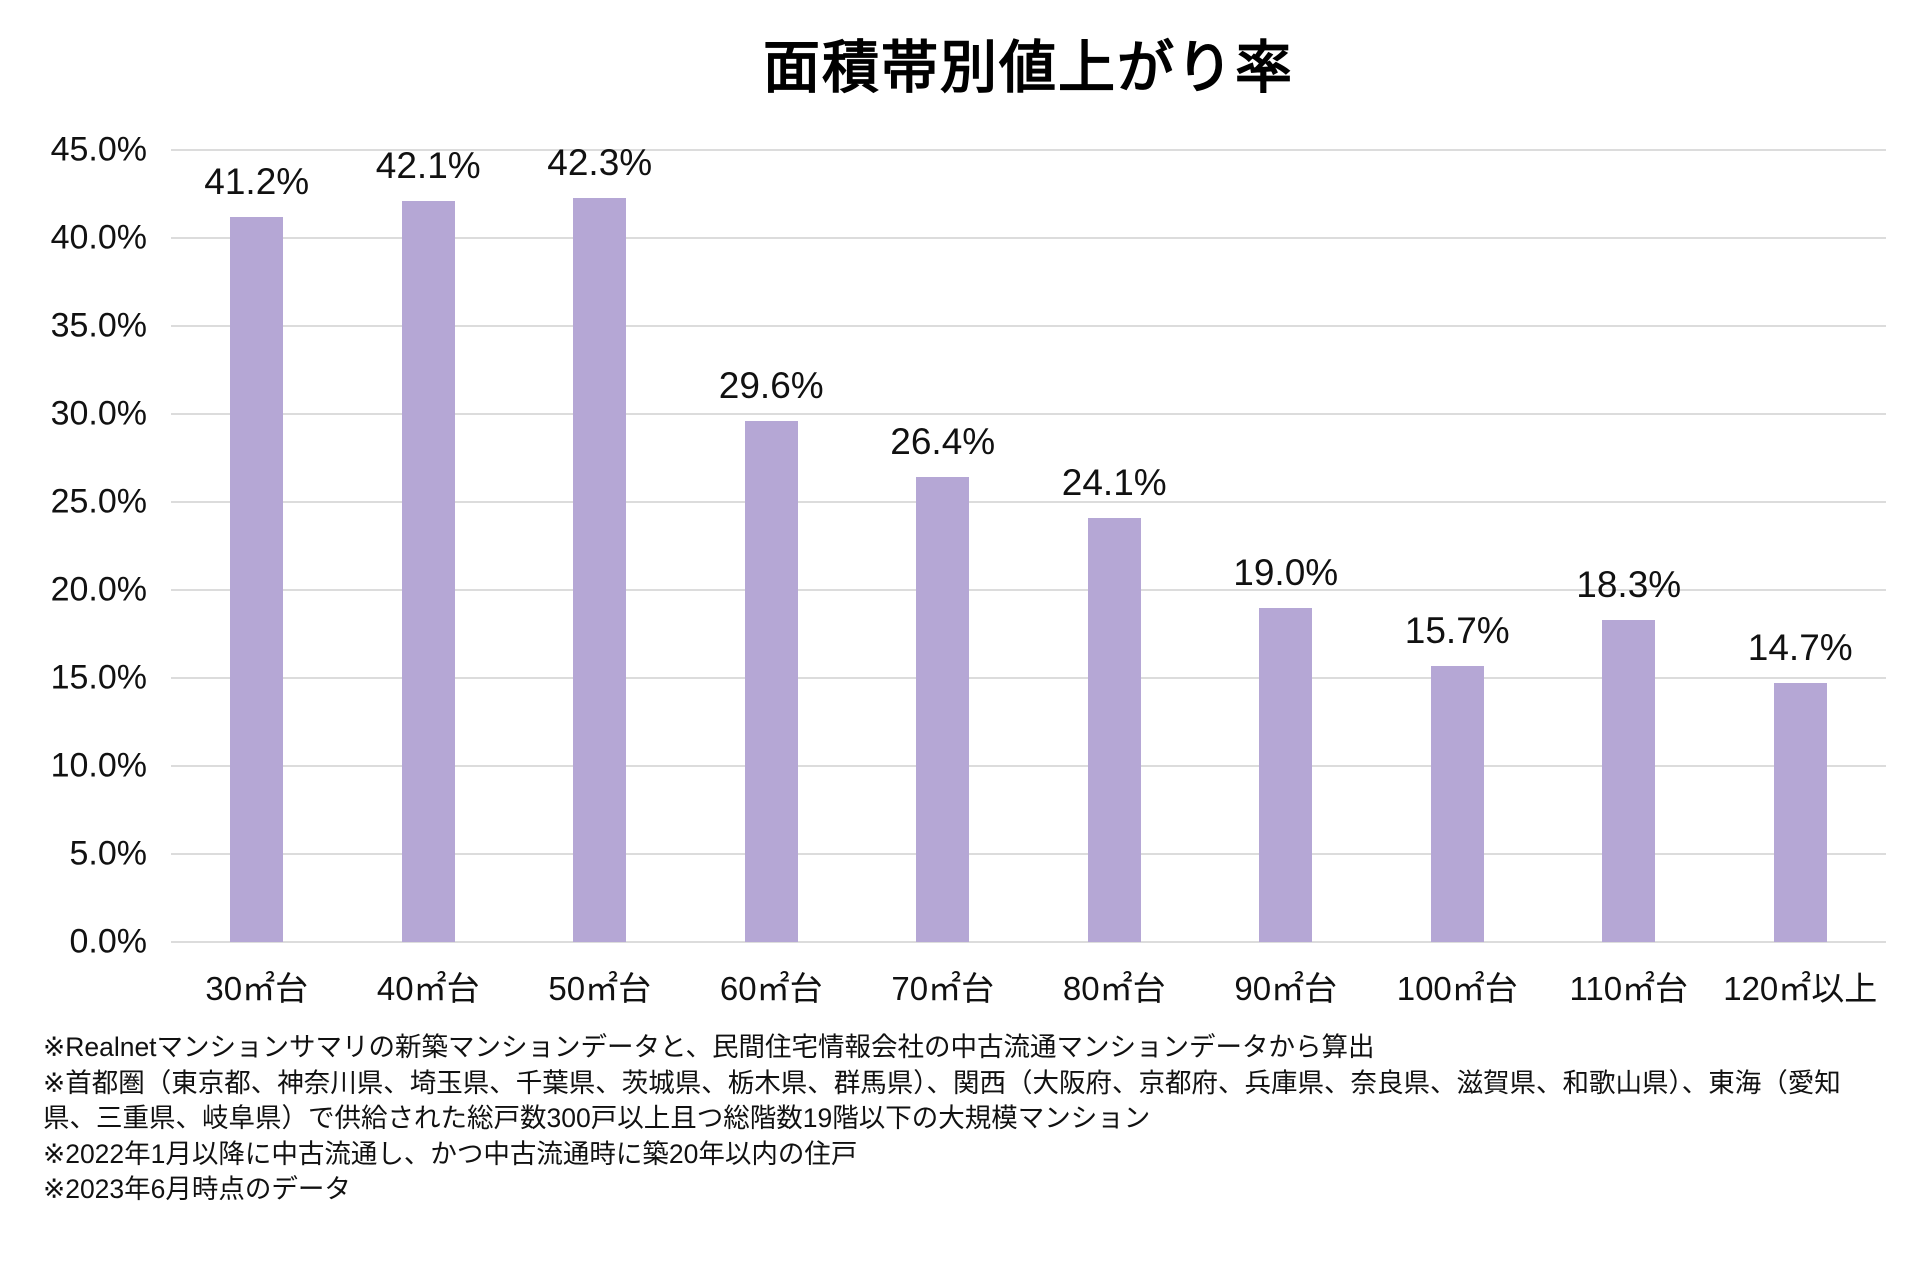 This screenshot has width=1920, height=1280. Describe the element at coordinates (1629, 546) in the screenshot. I see `bar-group: 18.3%` at that location.